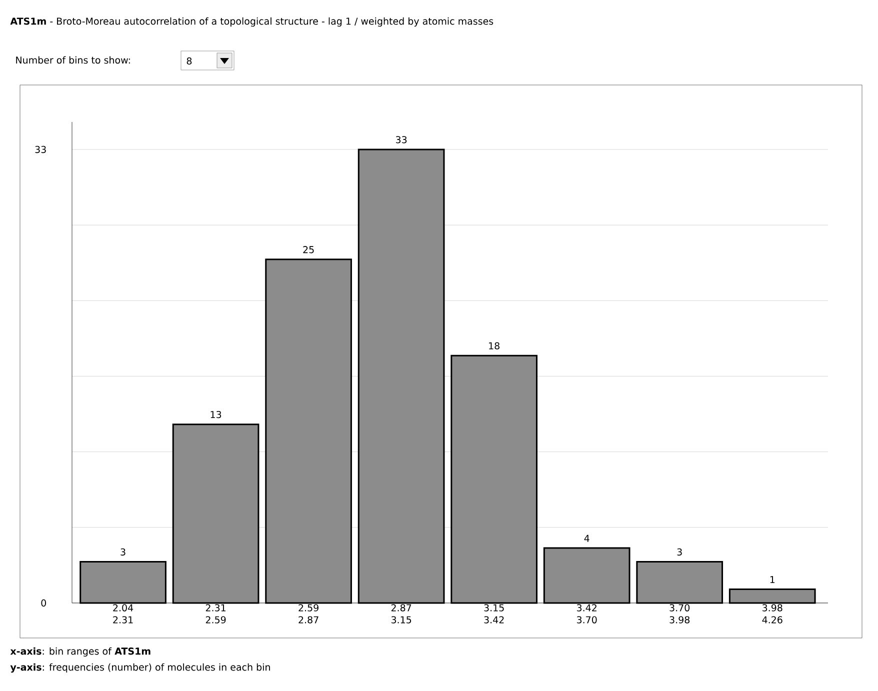  I want to click on text: x-axis: bin ranges of ATS1m, so click(80, 652).